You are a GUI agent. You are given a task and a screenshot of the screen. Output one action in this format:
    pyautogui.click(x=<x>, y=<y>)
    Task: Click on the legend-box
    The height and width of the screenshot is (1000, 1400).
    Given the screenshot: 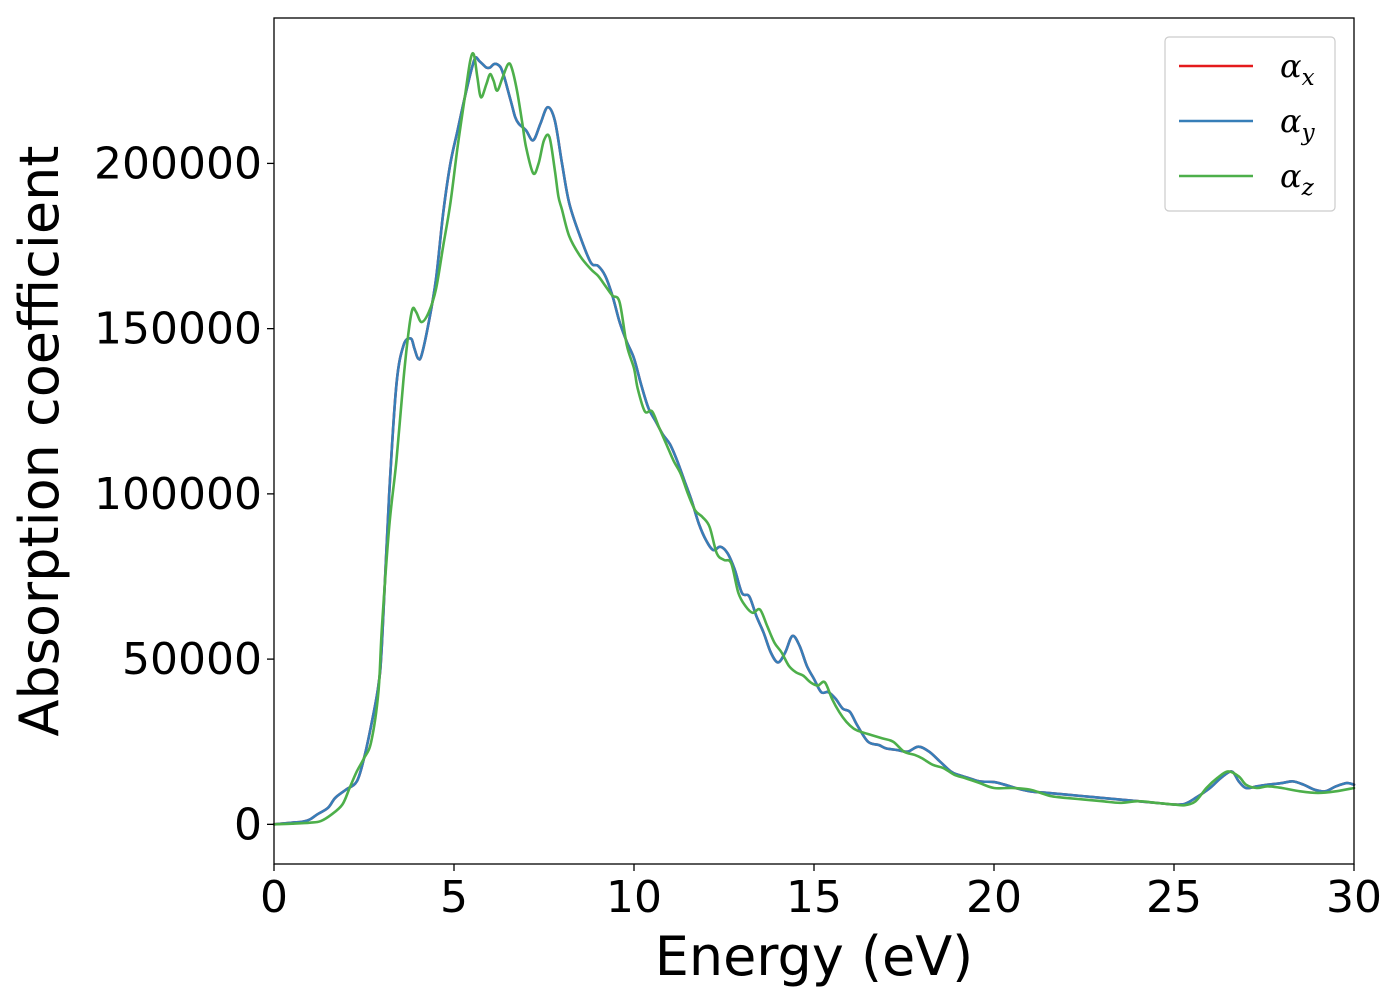 What is the action you would take?
    pyautogui.click(x=1250, y=124)
    